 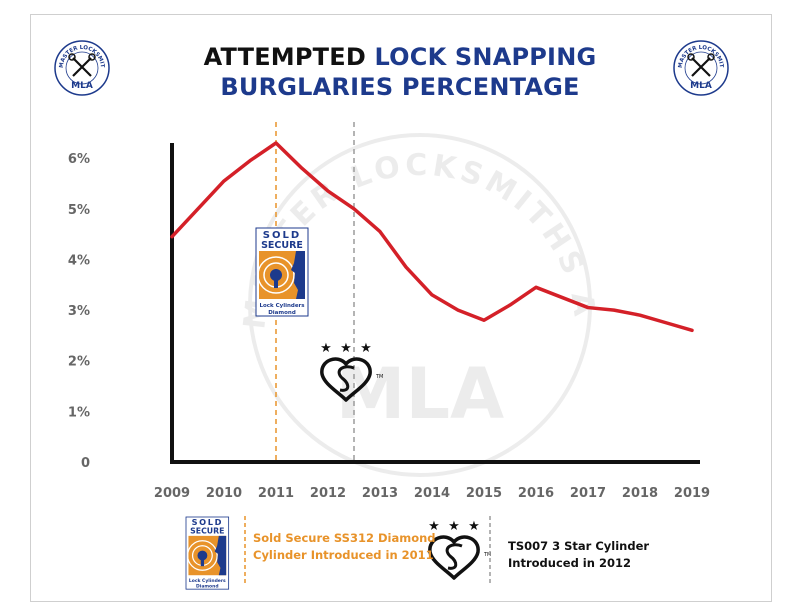 I want to click on chart-title-line2: BURGLARIES PERCENTAGE, so click(x=400, y=87).